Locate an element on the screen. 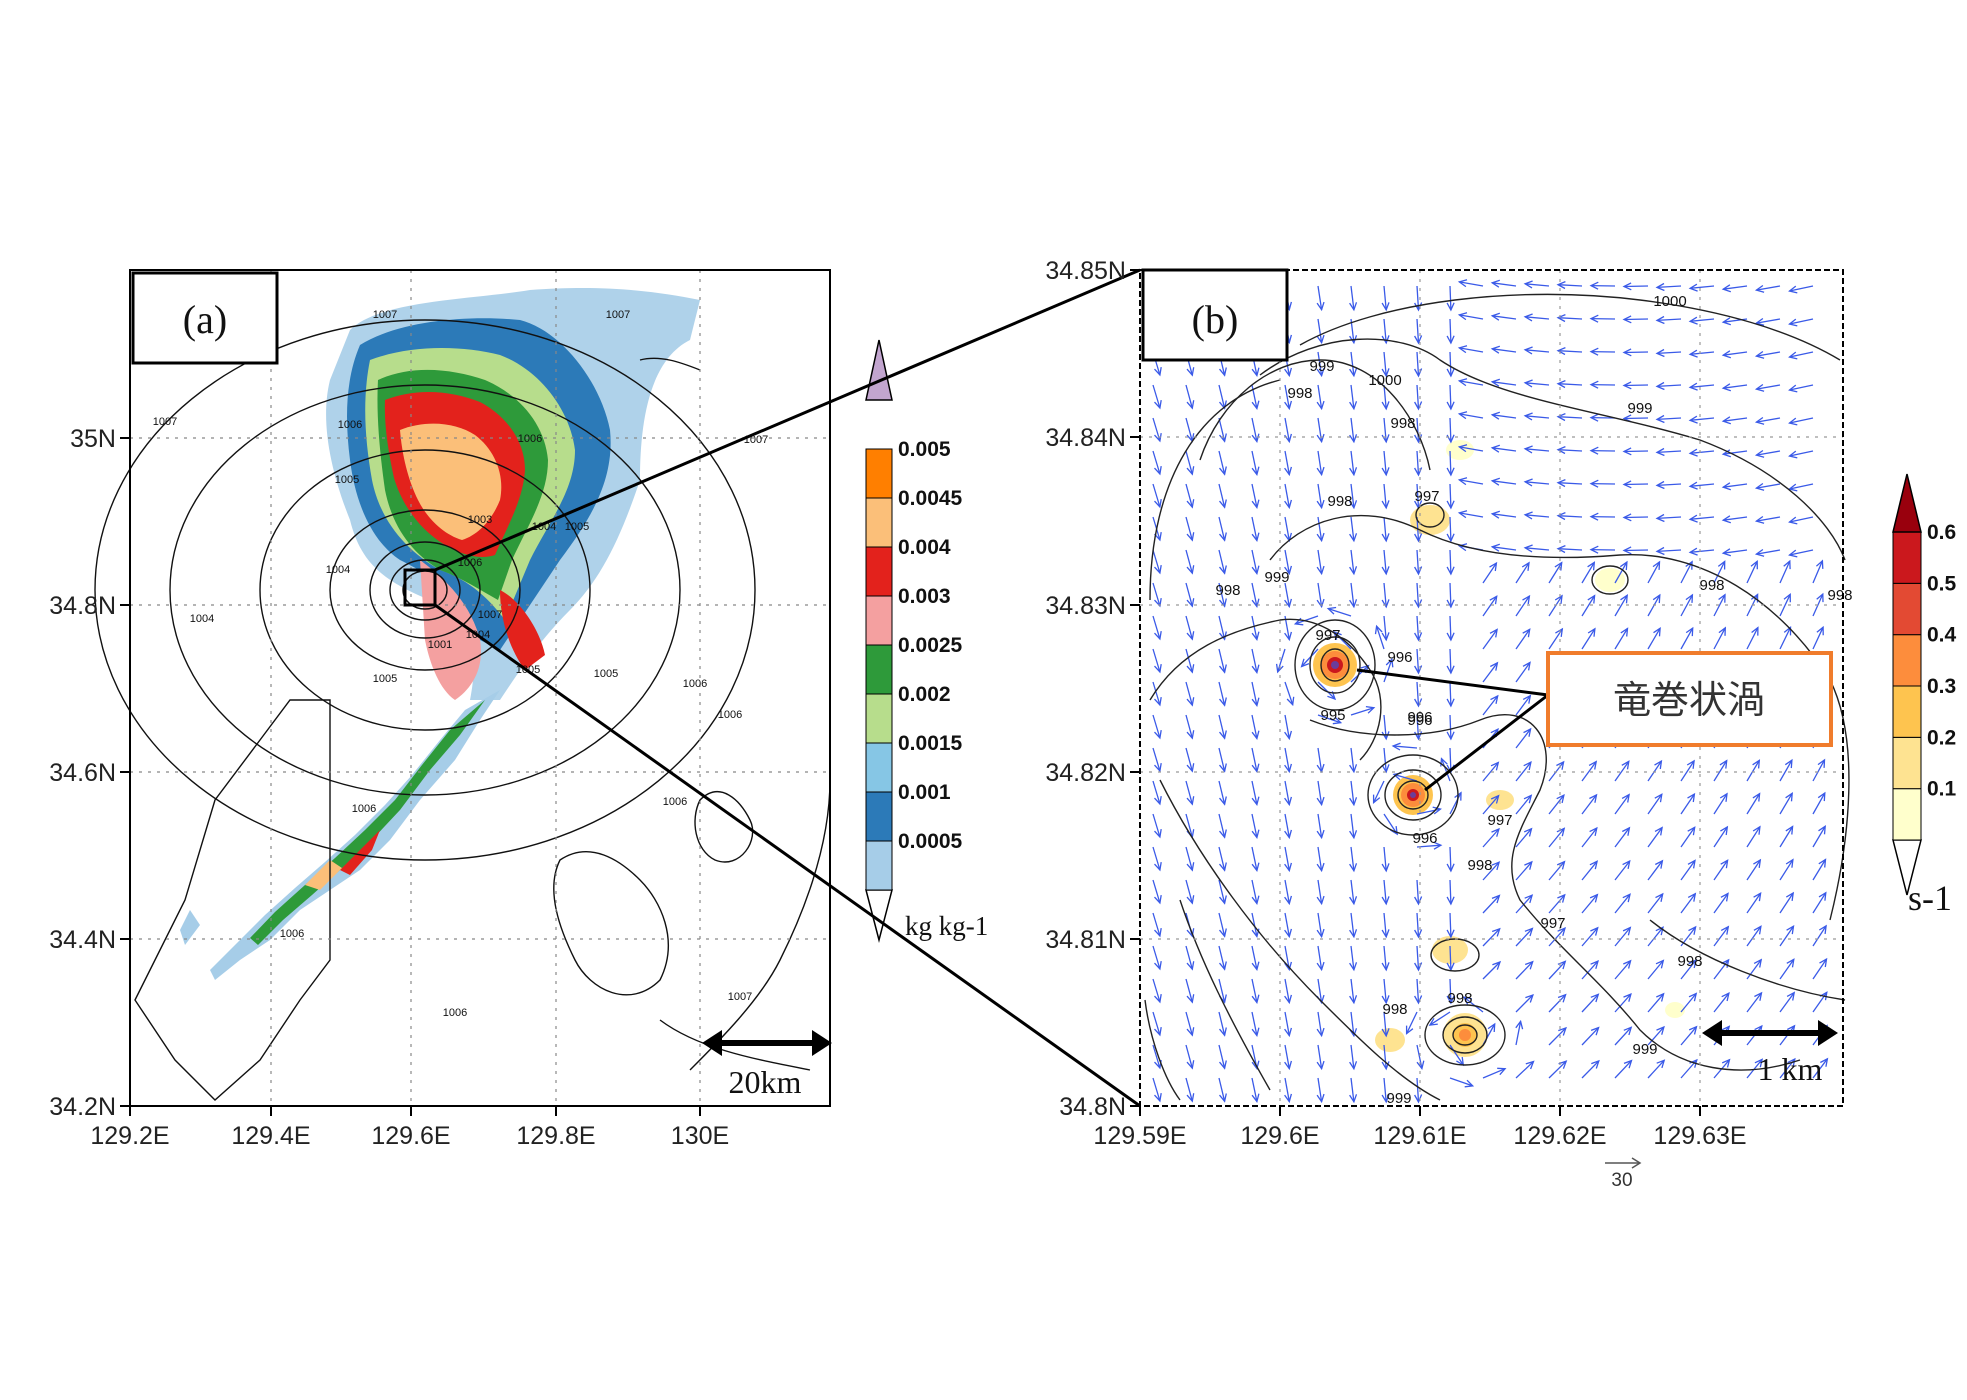 The height and width of the screenshot is (1400, 1967). a-contour-label: 1006 is located at coordinates (364, 809).